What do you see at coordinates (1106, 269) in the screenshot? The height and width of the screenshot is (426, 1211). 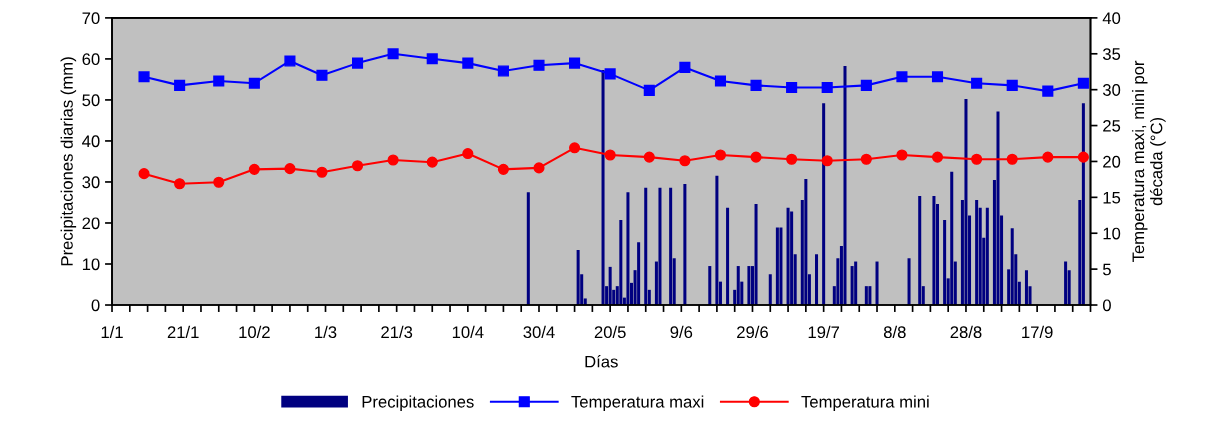 I see `y2-tick-label: 5` at bounding box center [1106, 269].